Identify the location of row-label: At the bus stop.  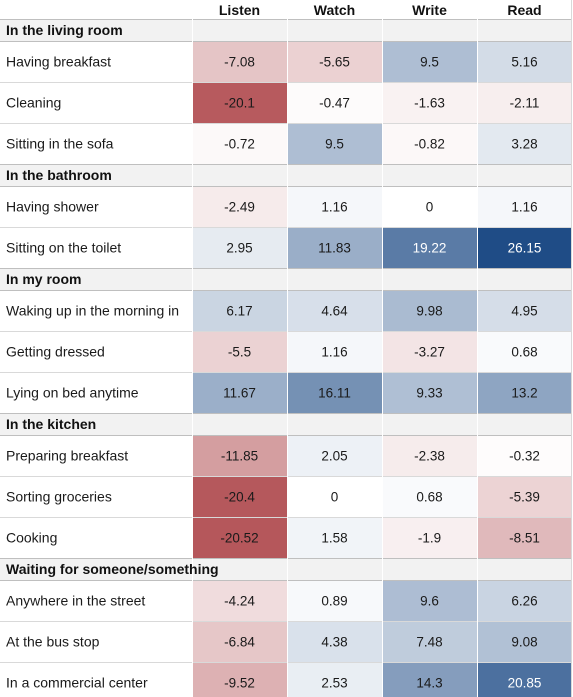
(53, 642).